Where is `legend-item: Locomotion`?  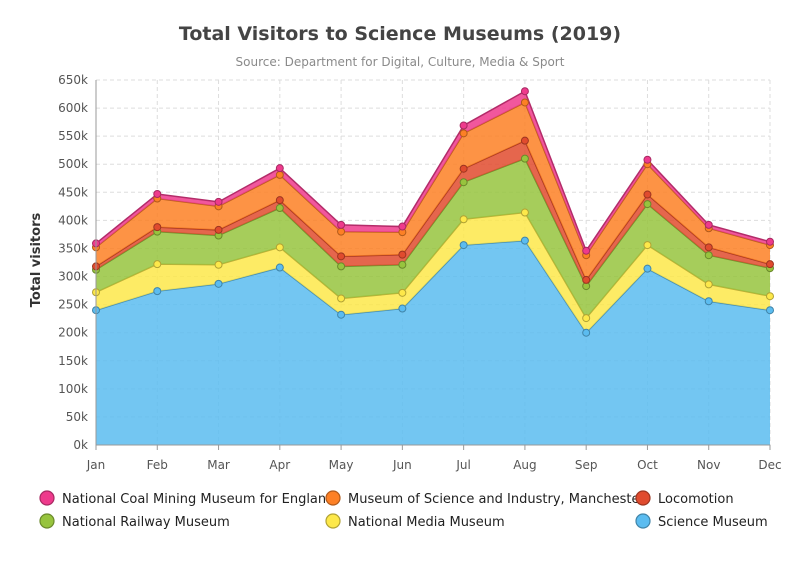 legend-item: Locomotion is located at coordinates (684, 498).